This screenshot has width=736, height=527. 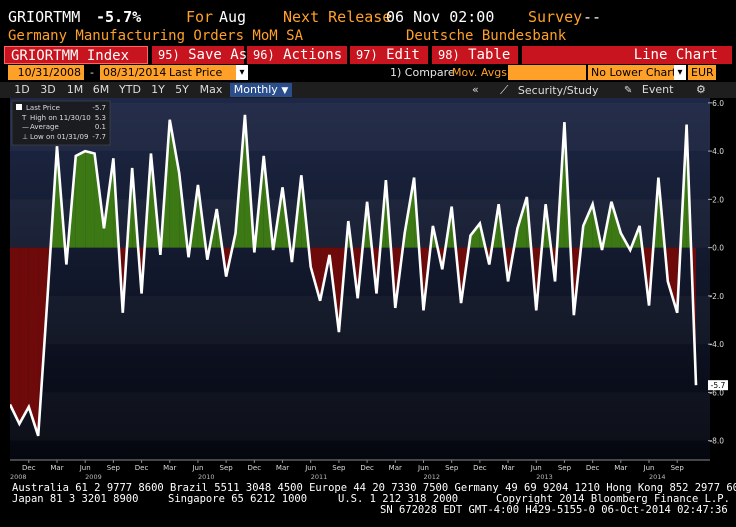 What do you see at coordinates (22, 89) in the screenshot?
I see `range-1d-button: 1D` at bounding box center [22, 89].